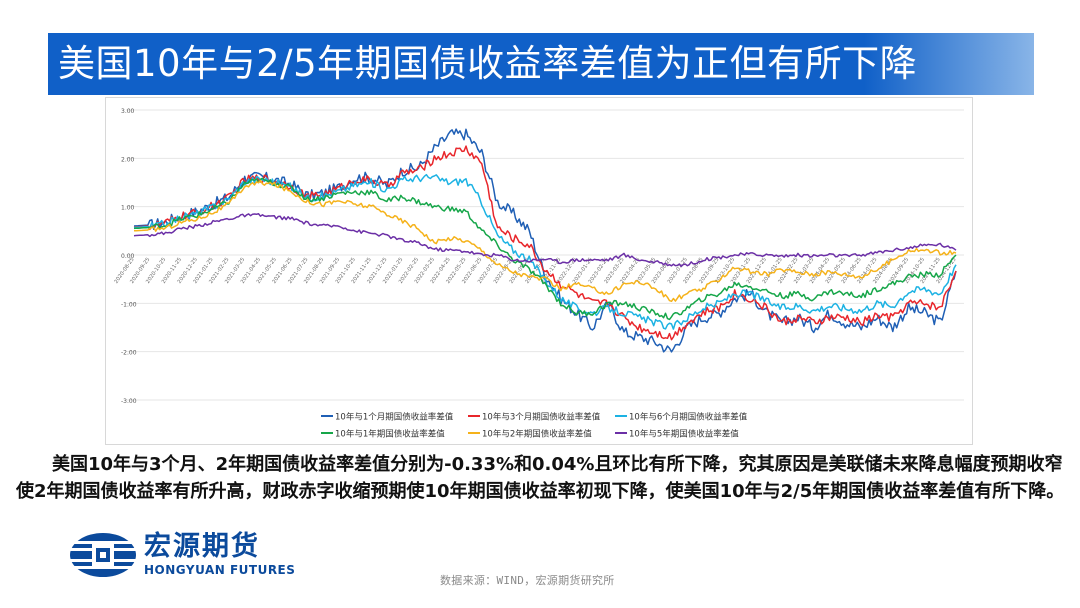 This screenshot has height=608, width=1080. What do you see at coordinates (394, 417) in the screenshot?
I see `legend-label: 10年与1个月期国债收益率差值` at bounding box center [394, 417].